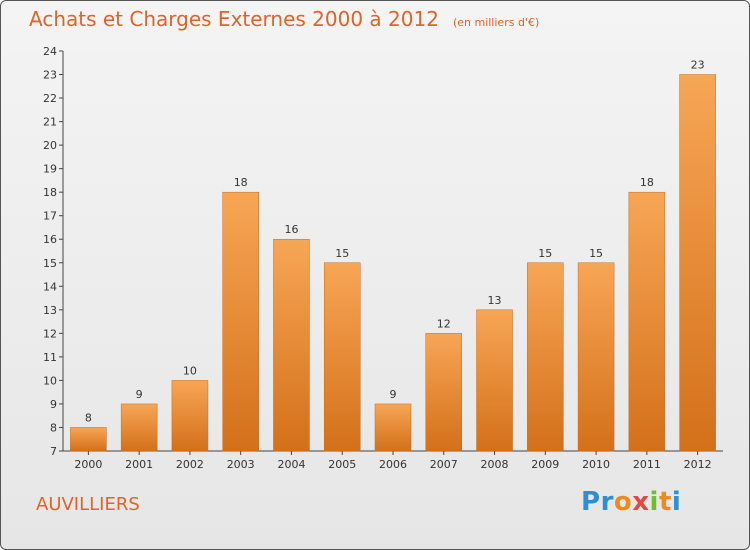 This screenshot has width=750, height=550. I want to click on value-label-2004: 16, so click(291, 229).